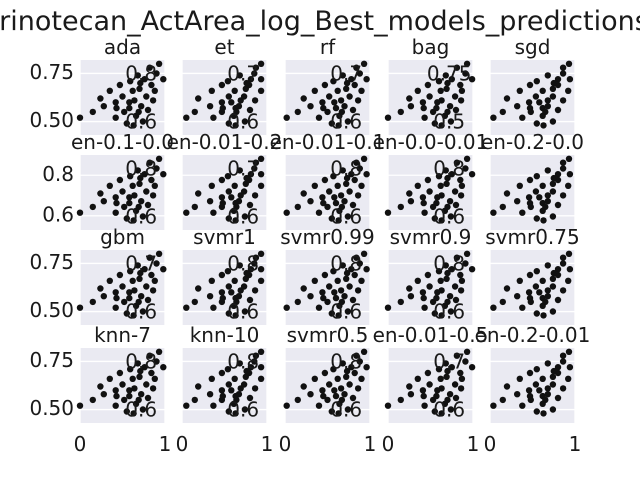 The image size is (640, 480). What do you see at coordinates (328, 335) in the screenshot?
I see `panel-title: svmr0.5` at bounding box center [328, 335].